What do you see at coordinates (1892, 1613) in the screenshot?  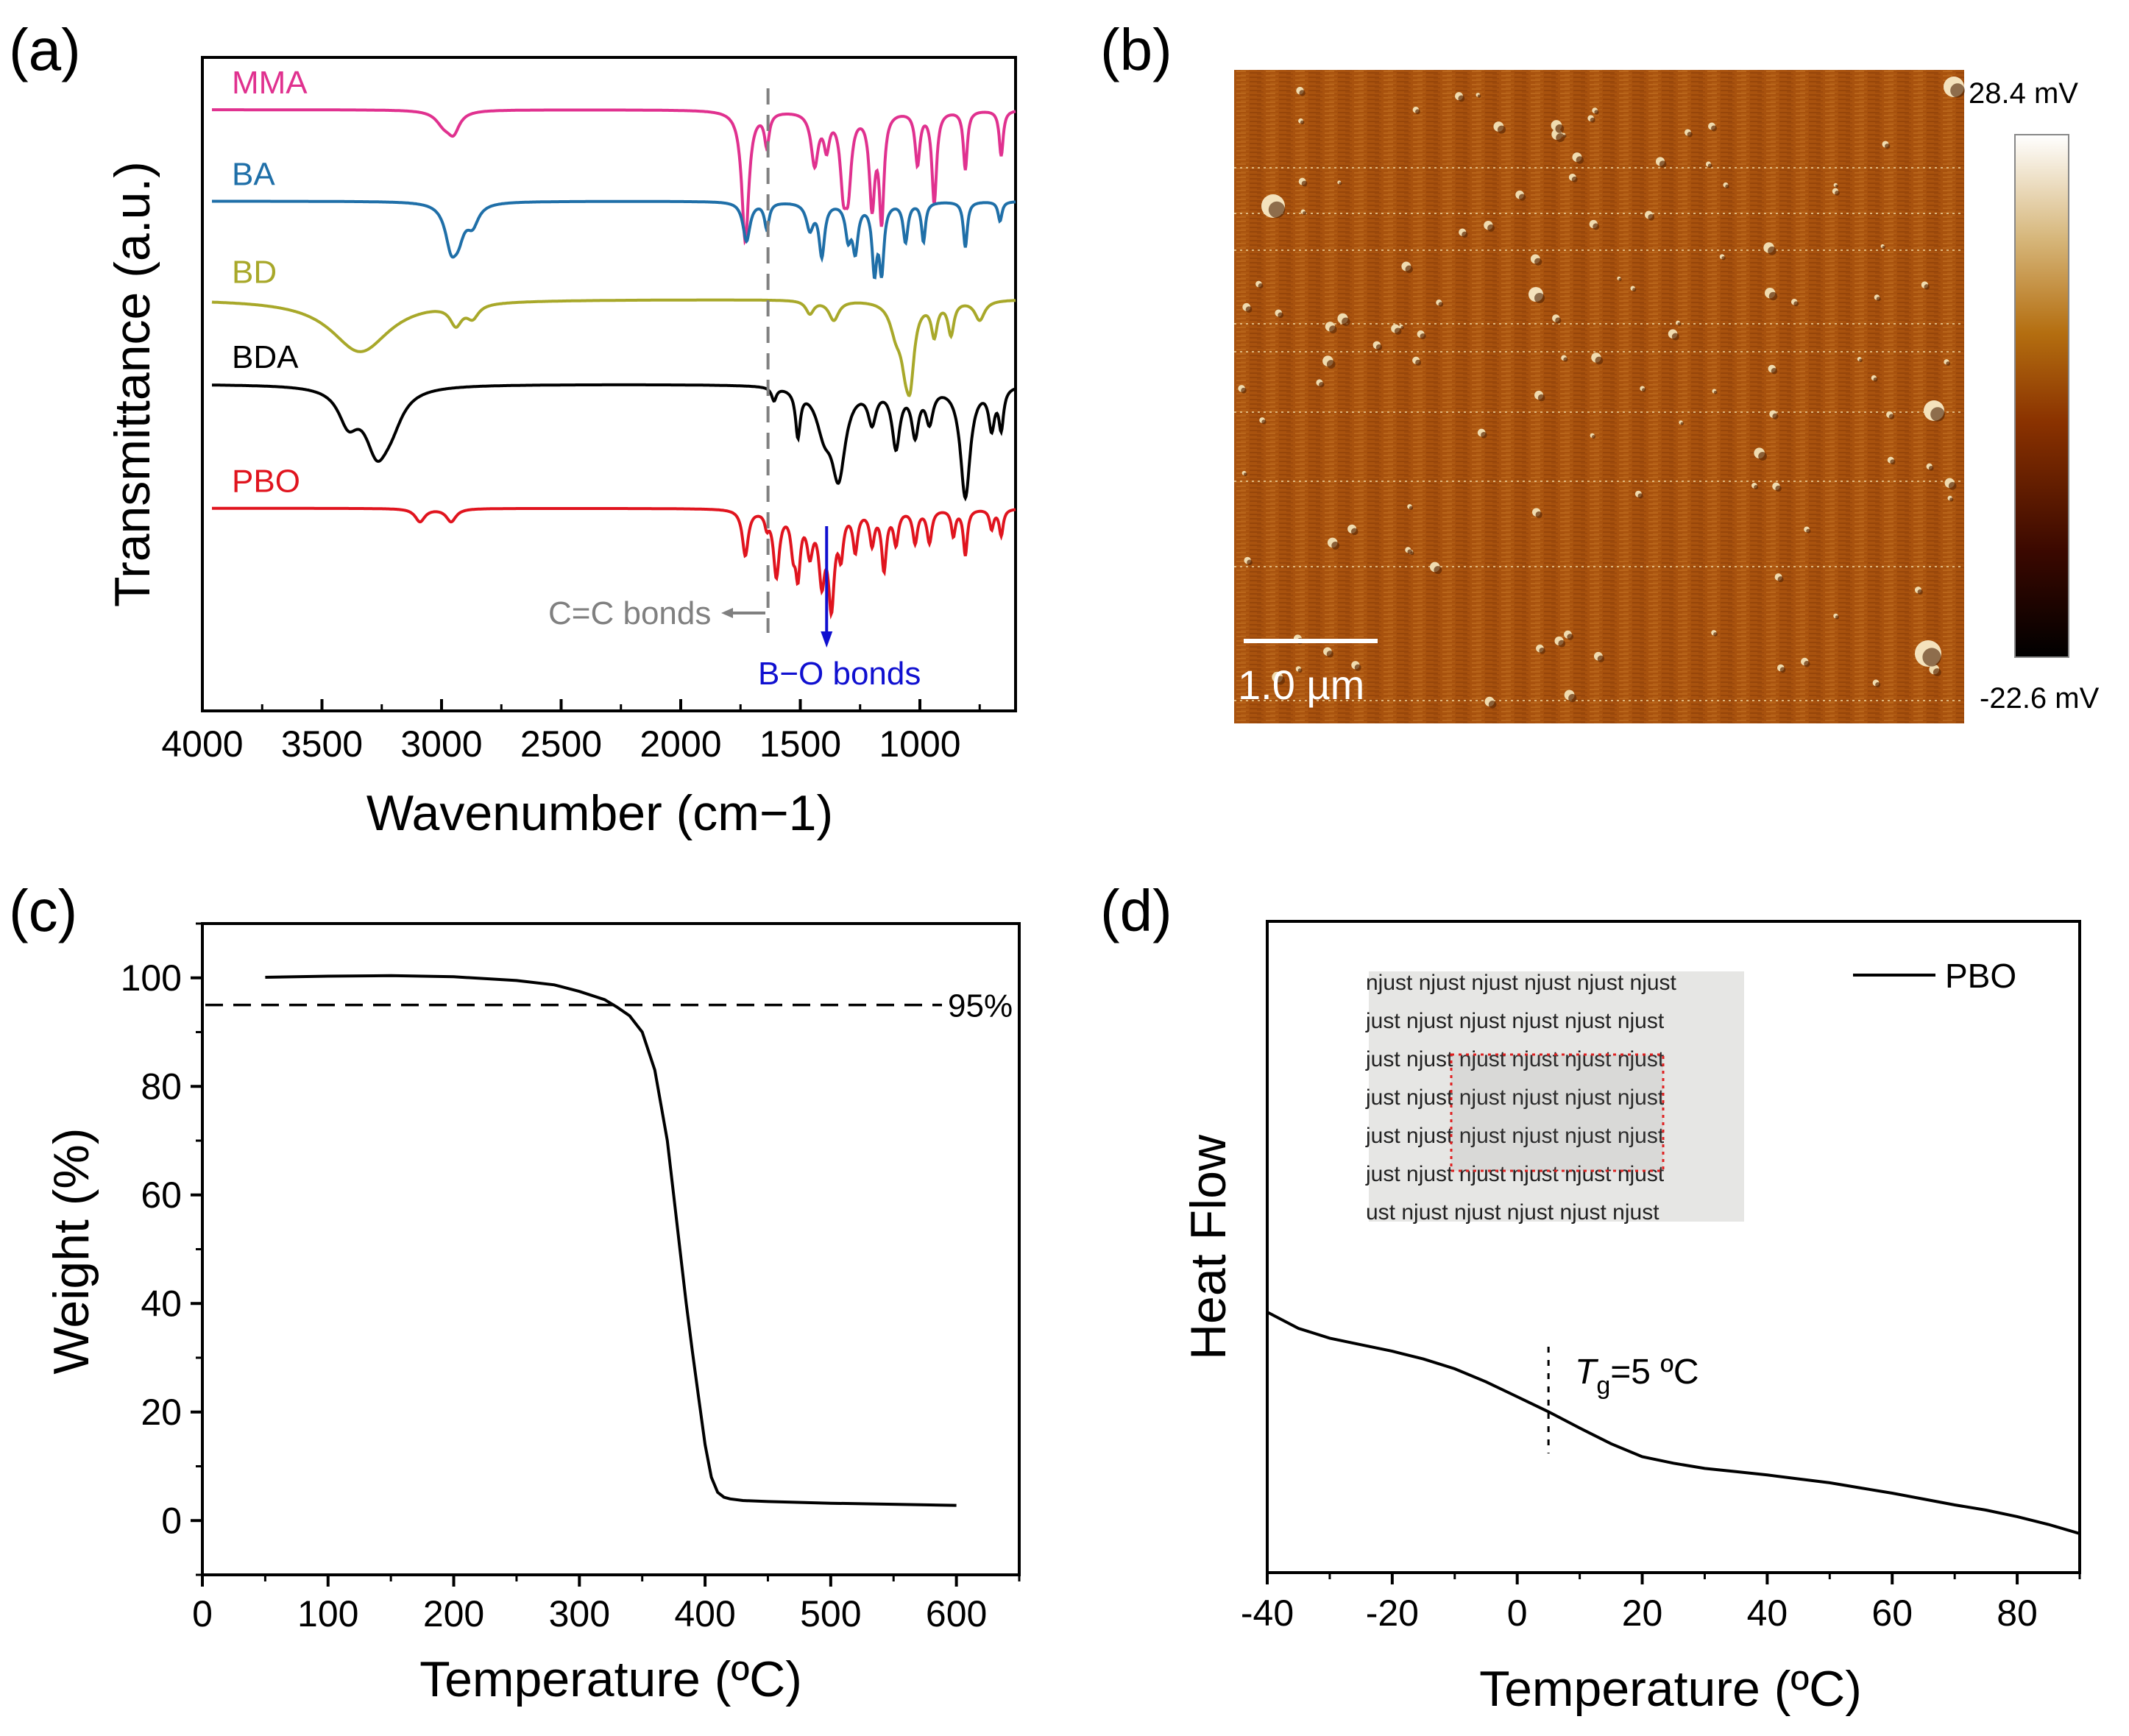 I see `d-xtick-label: 60` at bounding box center [1892, 1613].